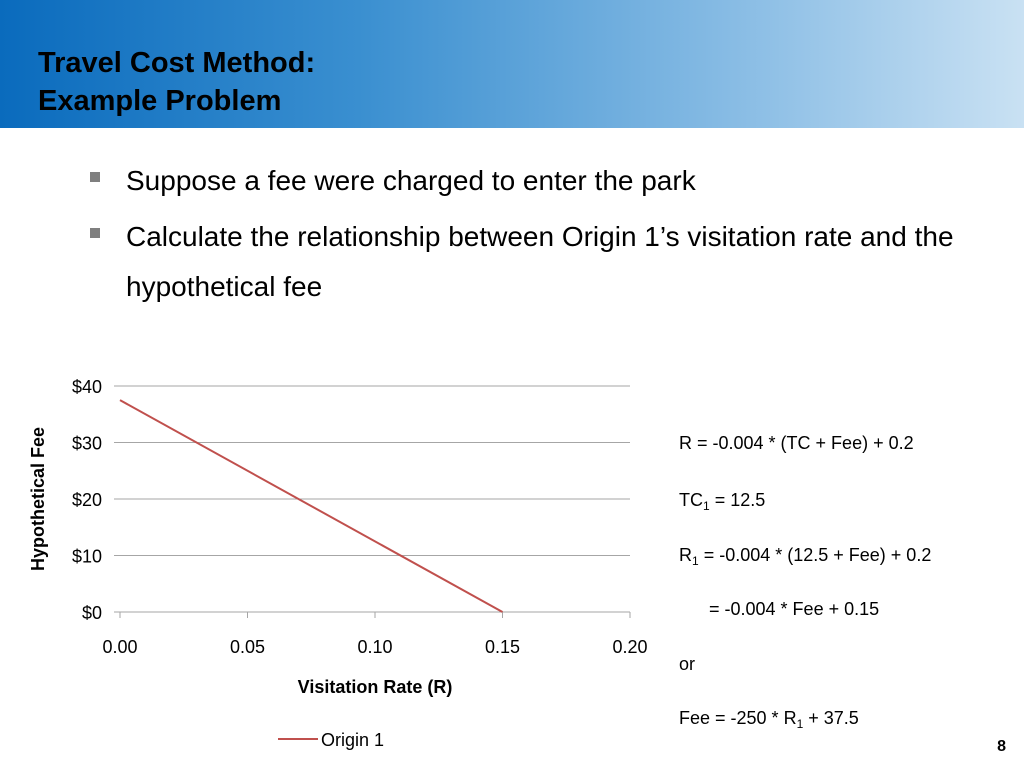 The width and height of the screenshot is (1024, 768). I want to click on equation-text: R = -0.004 * (TC + Fee) + 0.2, so click(796, 443).